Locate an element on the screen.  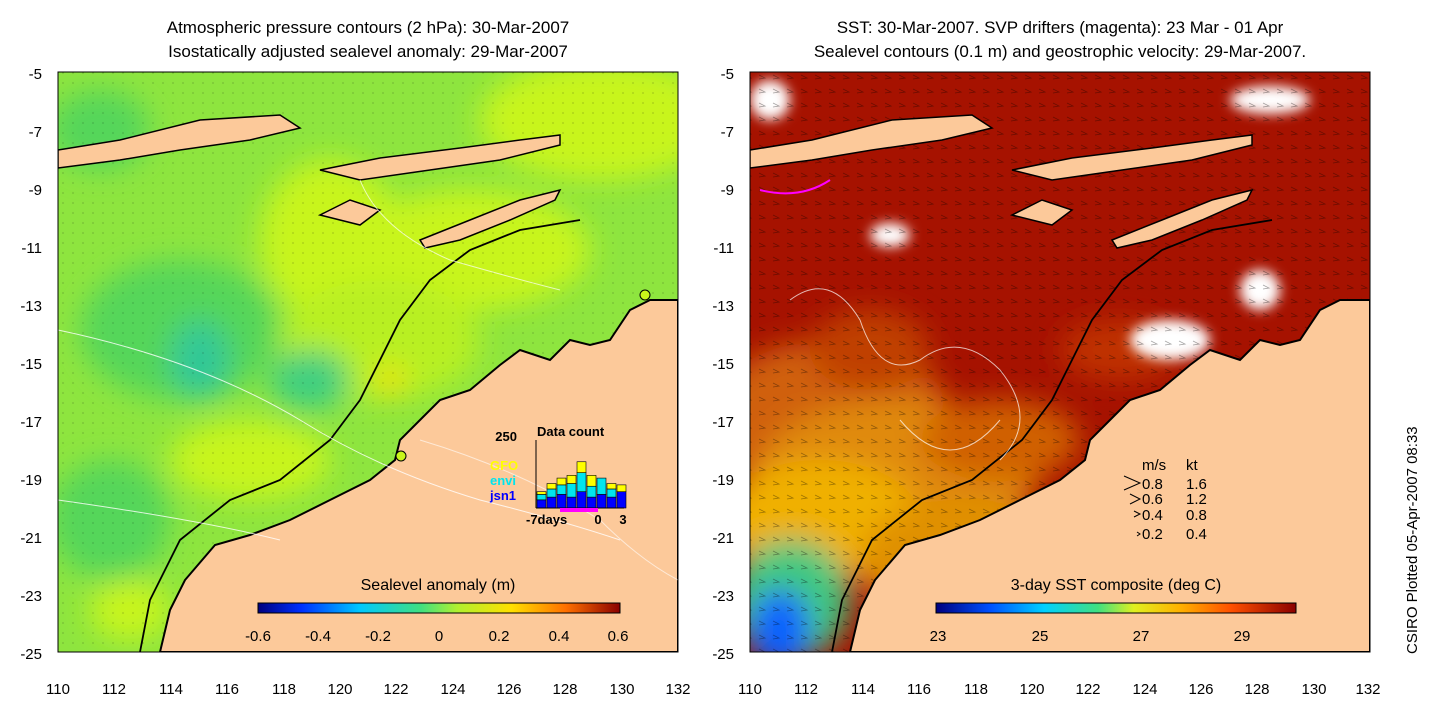
arrow-0.6-icon is located at coordinates (1135, 499).